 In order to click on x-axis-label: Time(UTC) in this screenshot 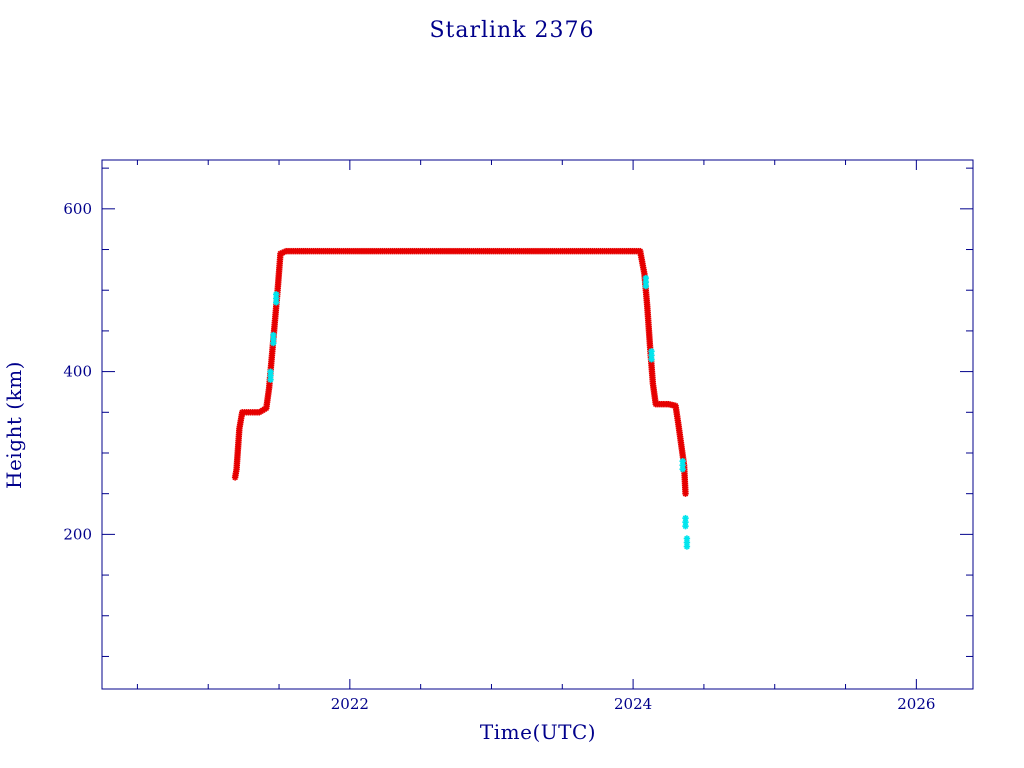, I will do `click(538, 732)`.